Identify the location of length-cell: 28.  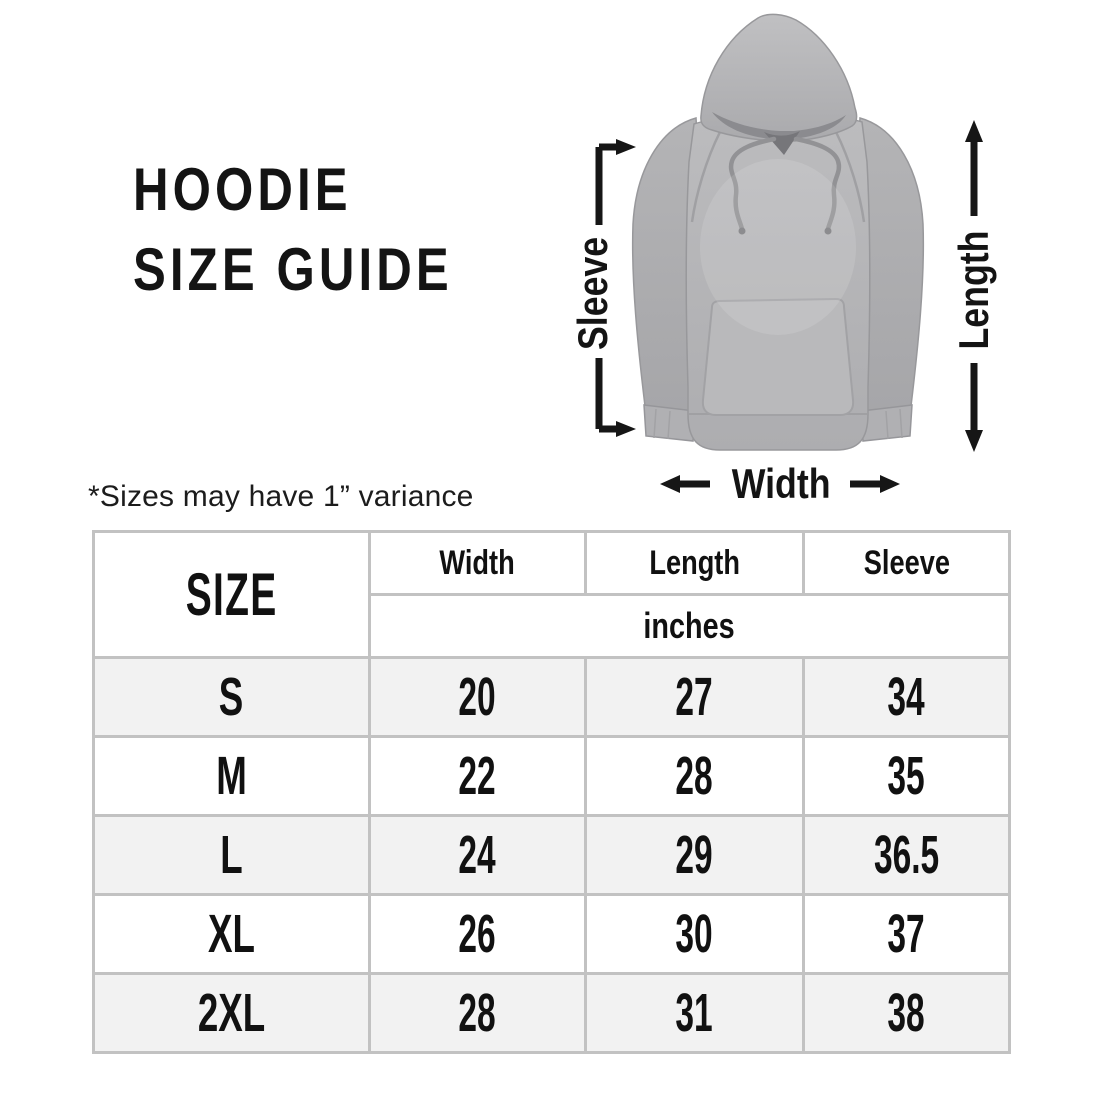
(694, 776).